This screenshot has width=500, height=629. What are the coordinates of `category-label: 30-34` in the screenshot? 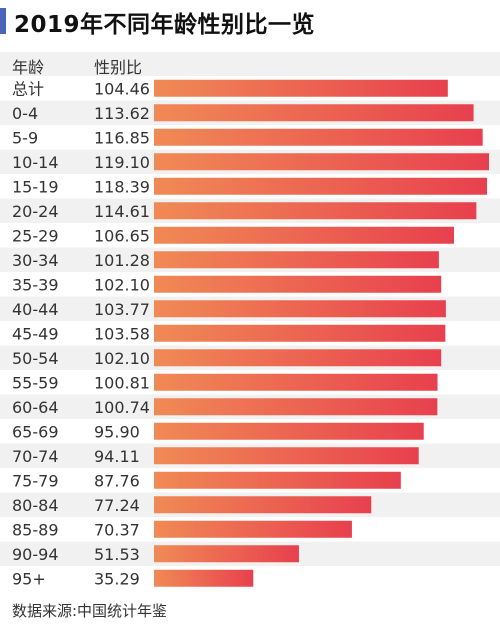 It's located at (35, 260).